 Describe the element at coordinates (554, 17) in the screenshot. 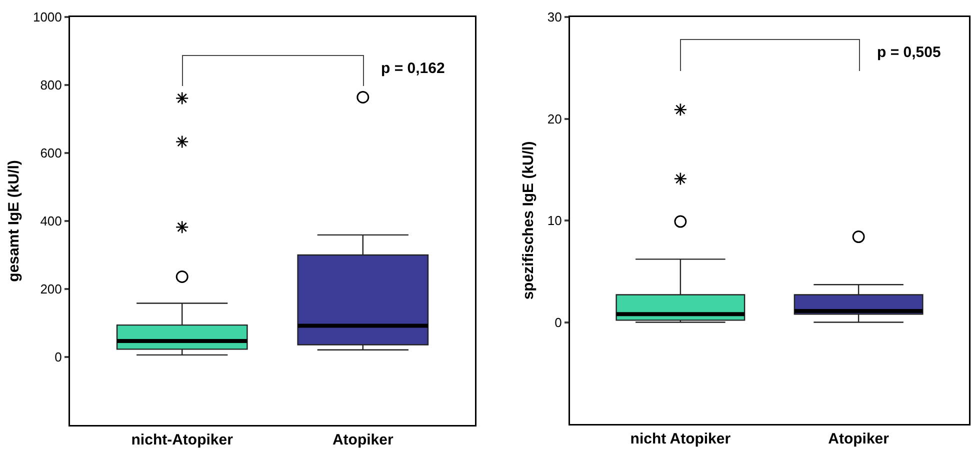

I see `y-tick-label: 30` at that location.